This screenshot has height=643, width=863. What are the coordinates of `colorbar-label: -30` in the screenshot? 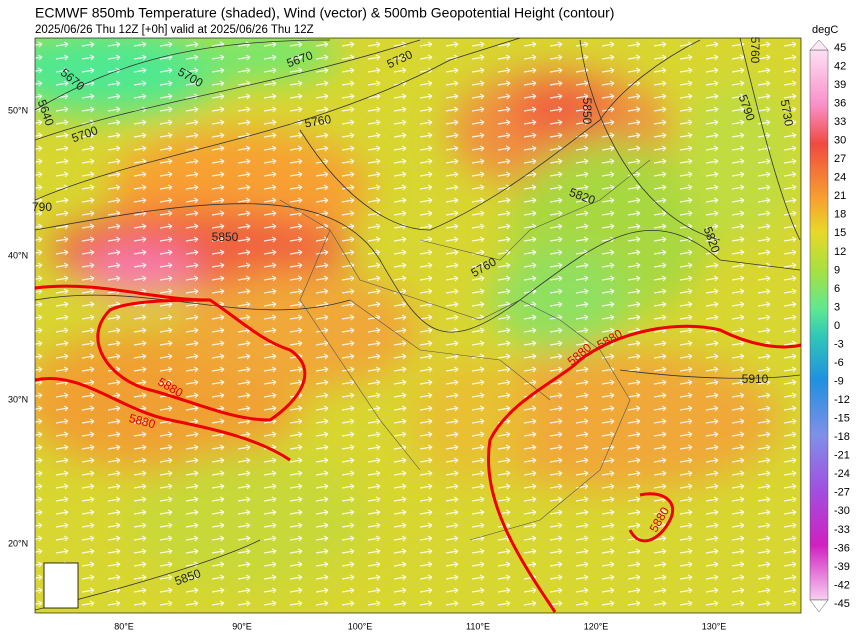 It's located at (842, 511).